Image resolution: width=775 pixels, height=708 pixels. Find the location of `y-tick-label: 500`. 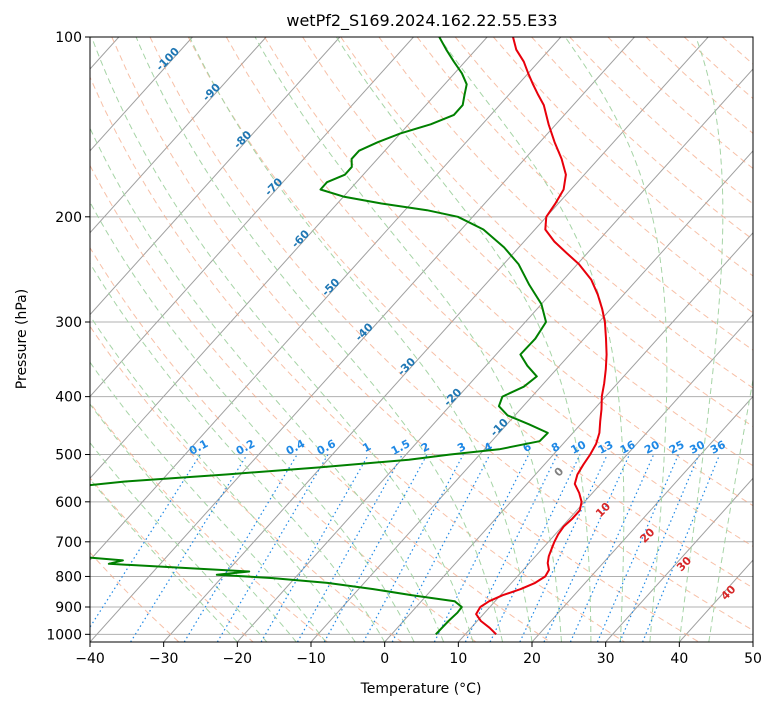

y-tick-label: 500 is located at coordinates (68, 456).